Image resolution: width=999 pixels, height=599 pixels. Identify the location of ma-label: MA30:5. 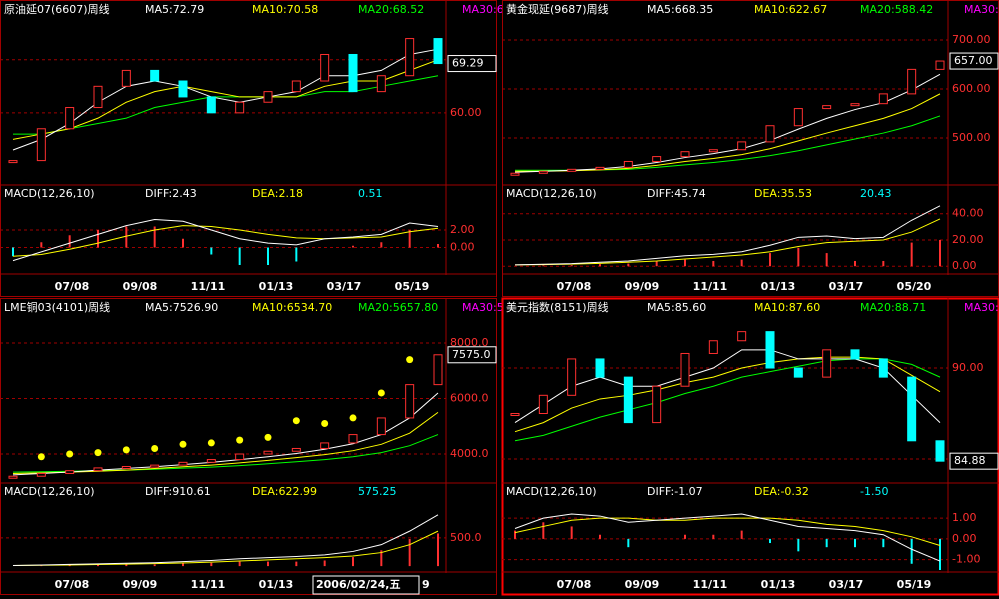
(981, 9).